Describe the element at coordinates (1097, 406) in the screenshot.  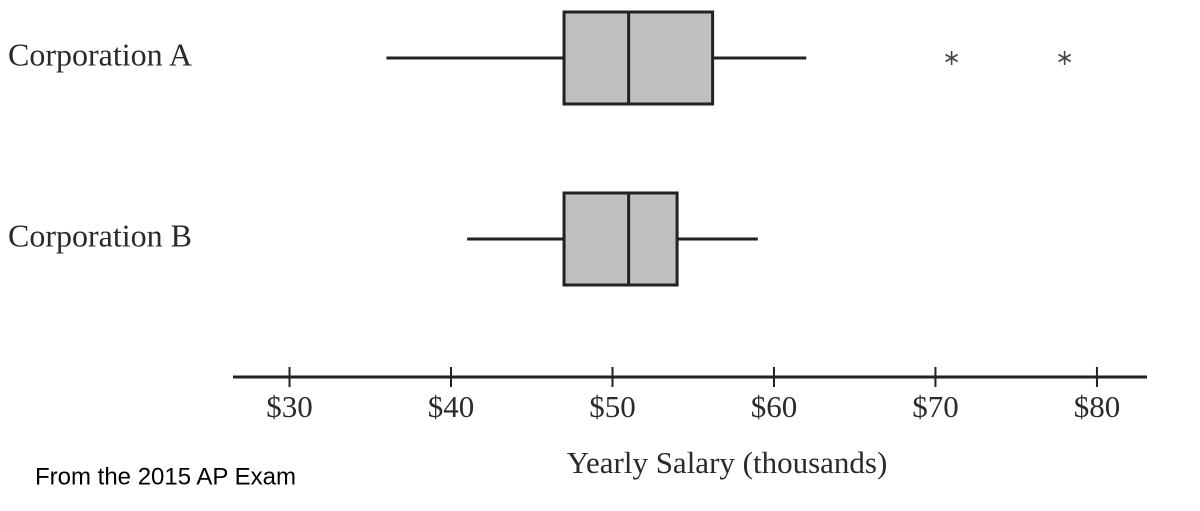
I see `x-tick-label: $80` at that location.